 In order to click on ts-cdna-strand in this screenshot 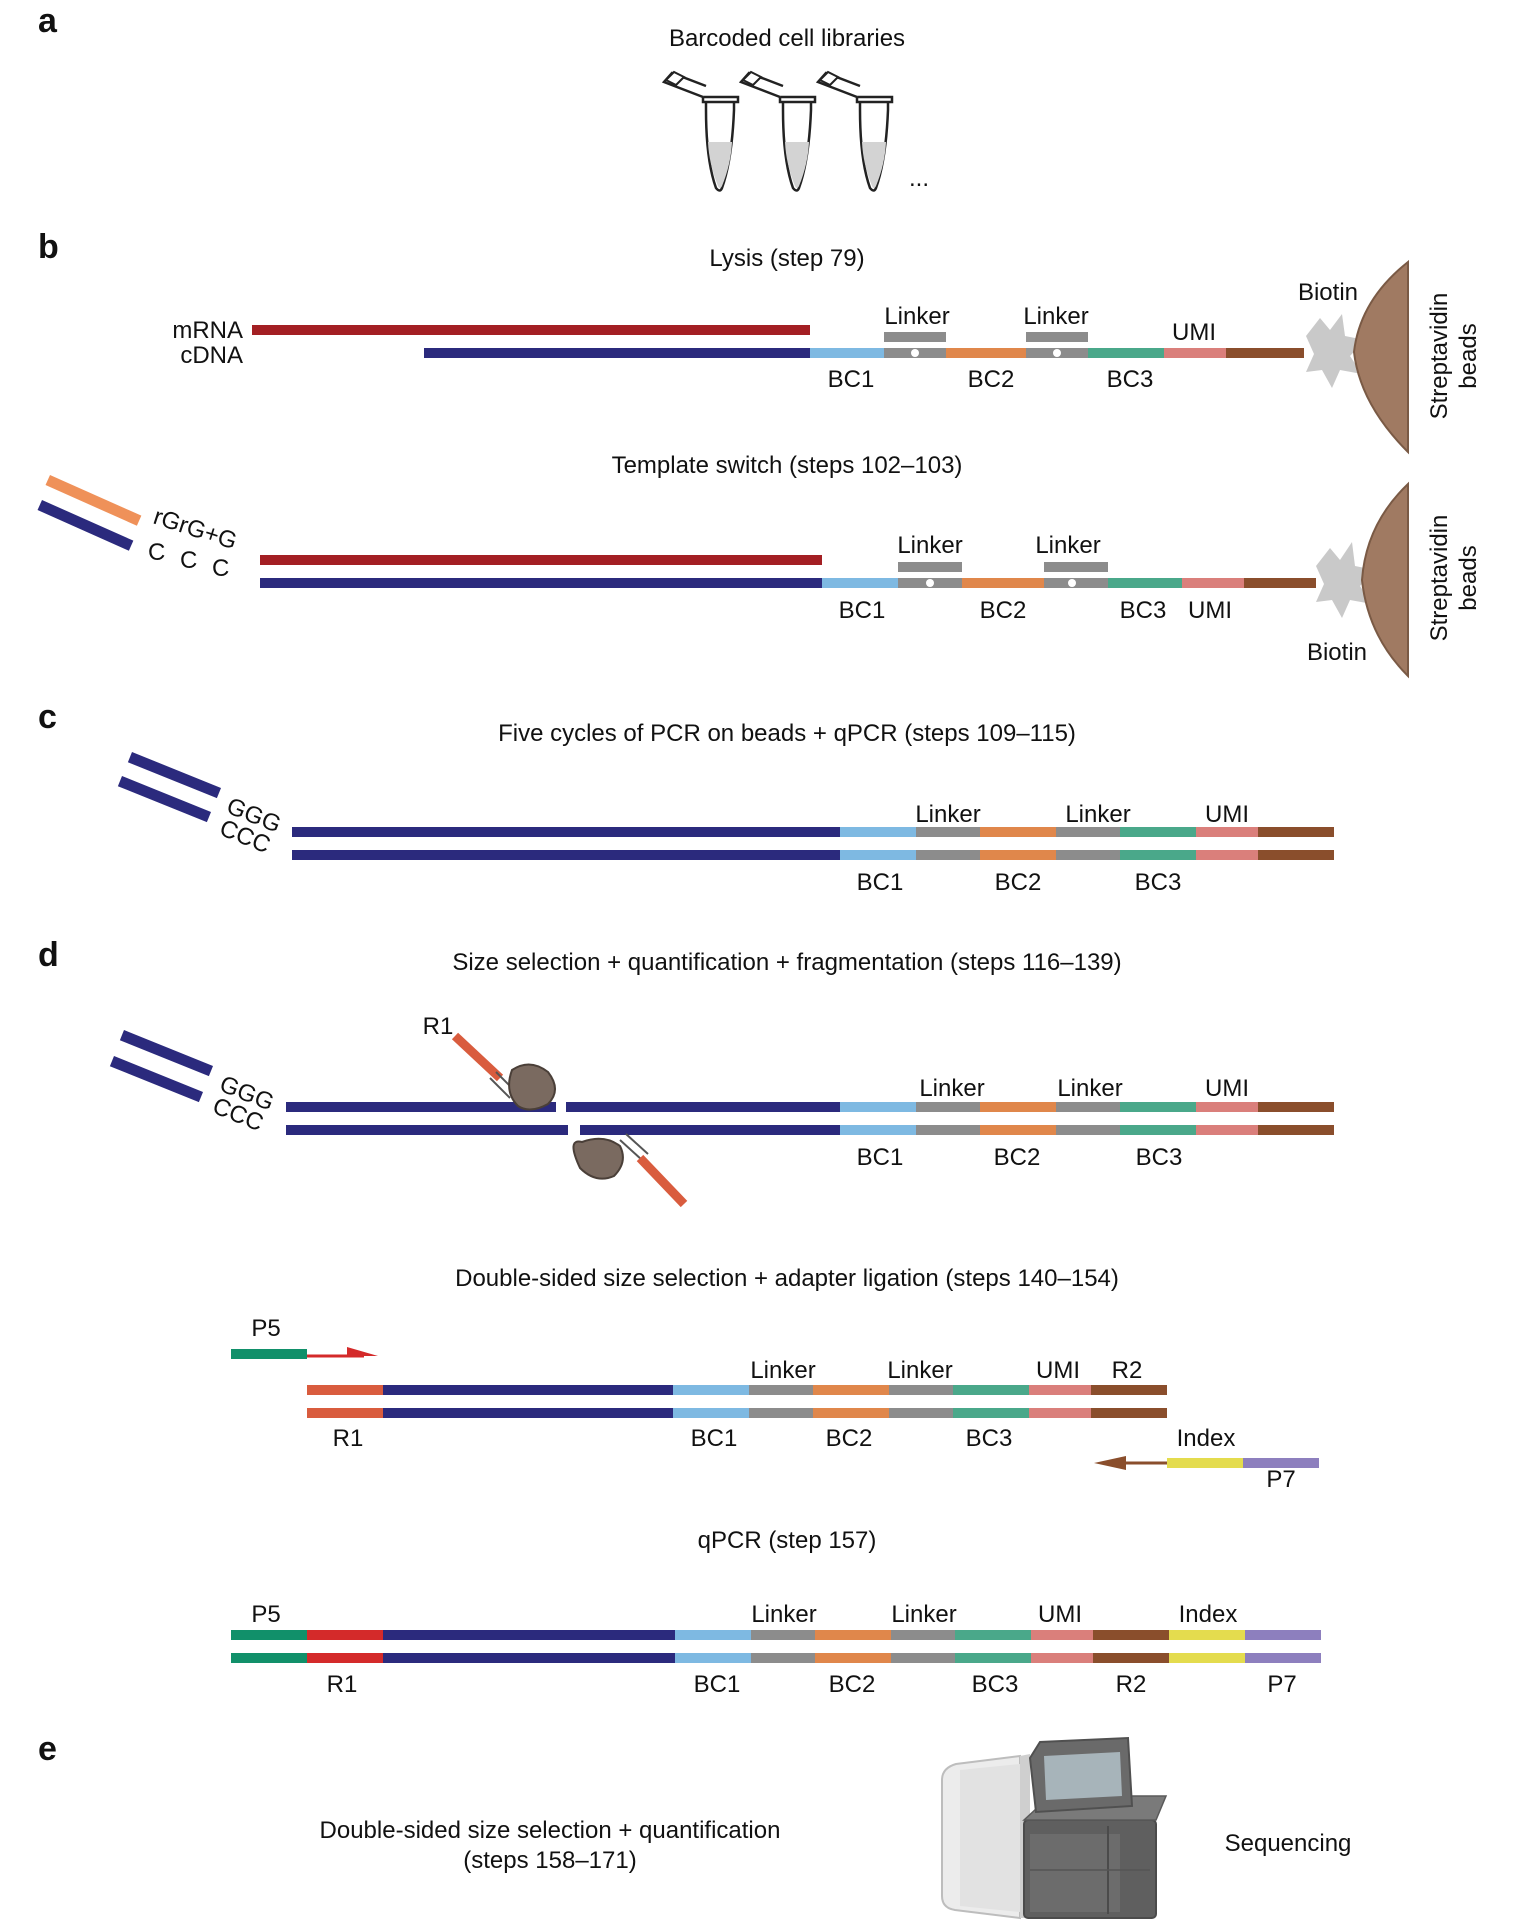, I will do `click(541, 583)`.